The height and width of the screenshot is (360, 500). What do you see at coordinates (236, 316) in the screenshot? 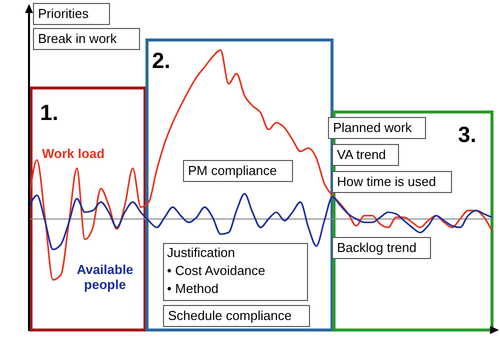
I see `text: Schedule compliance` at bounding box center [236, 316].